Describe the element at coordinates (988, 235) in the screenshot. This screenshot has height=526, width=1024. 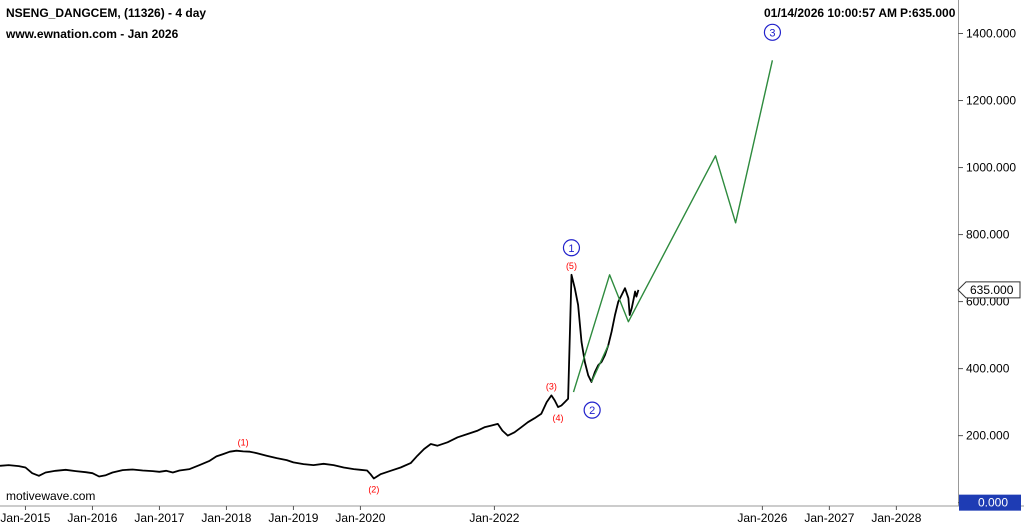
I see `y-tick-label: 800.000` at that location.